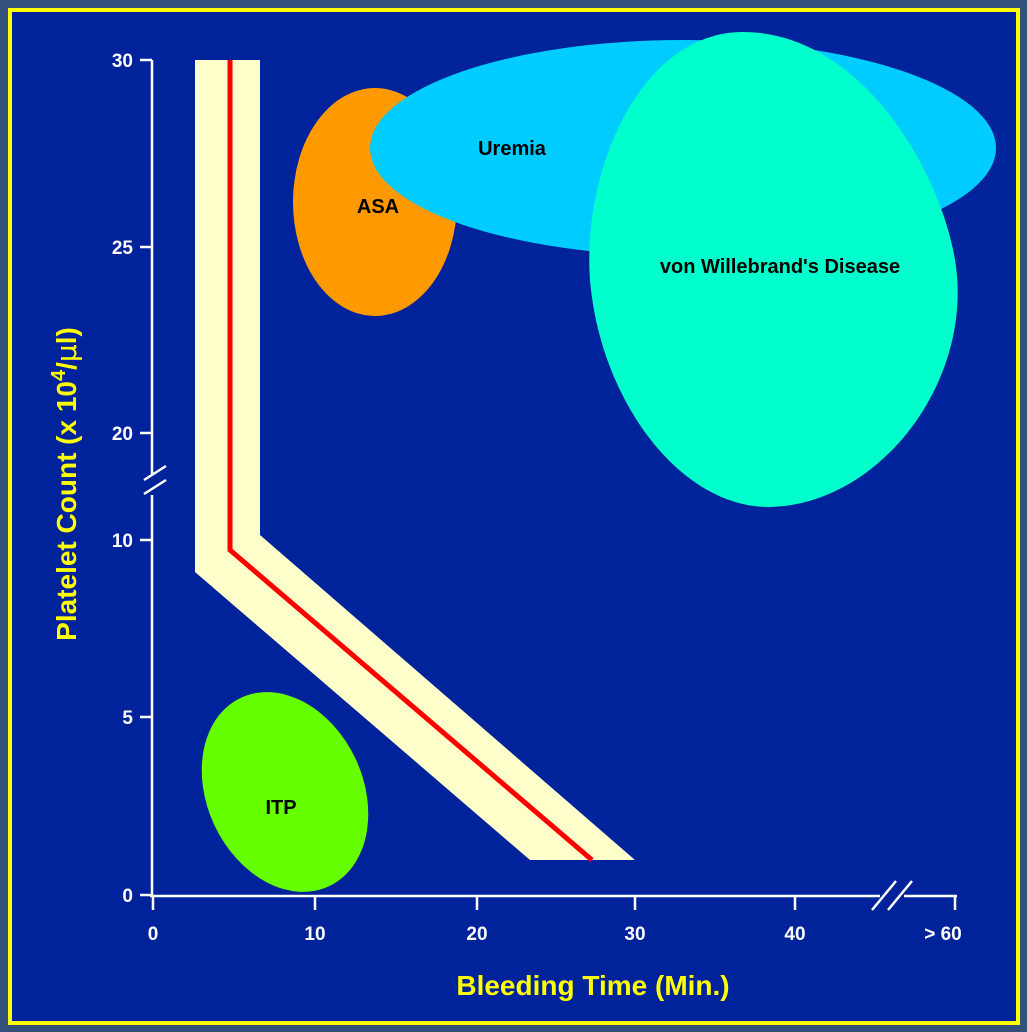 Image resolution: width=1027 pixels, height=1032 pixels. I want to click on y-axis-title-superscript: 4, so click(59, 375).